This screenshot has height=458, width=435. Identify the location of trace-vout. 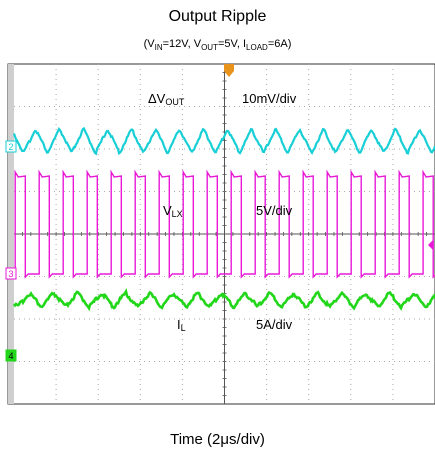
(223, 141).